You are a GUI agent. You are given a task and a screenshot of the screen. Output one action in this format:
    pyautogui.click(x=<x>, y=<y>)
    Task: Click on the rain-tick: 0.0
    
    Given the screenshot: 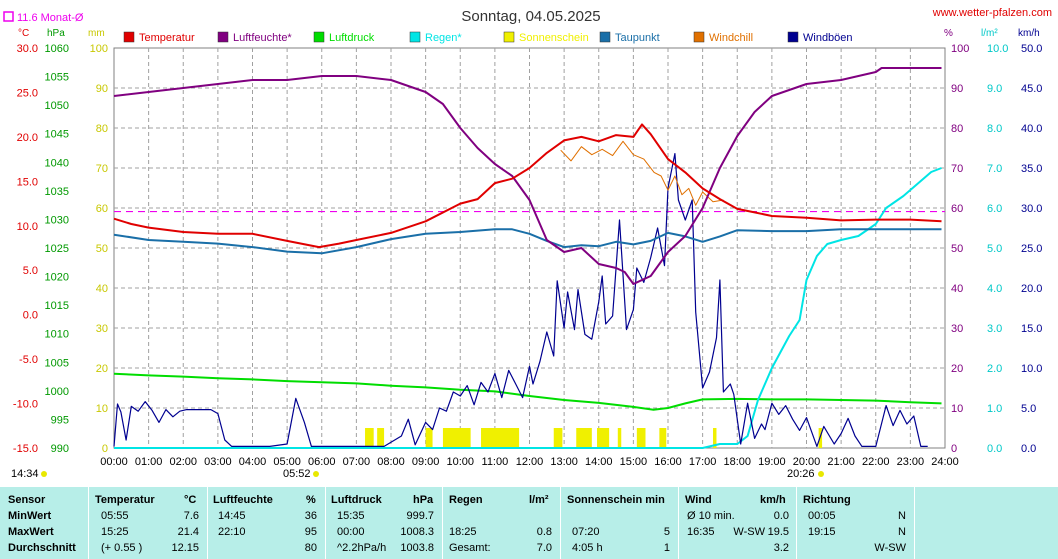 What is the action you would take?
    pyautogui.click(x=994, y=449)
    